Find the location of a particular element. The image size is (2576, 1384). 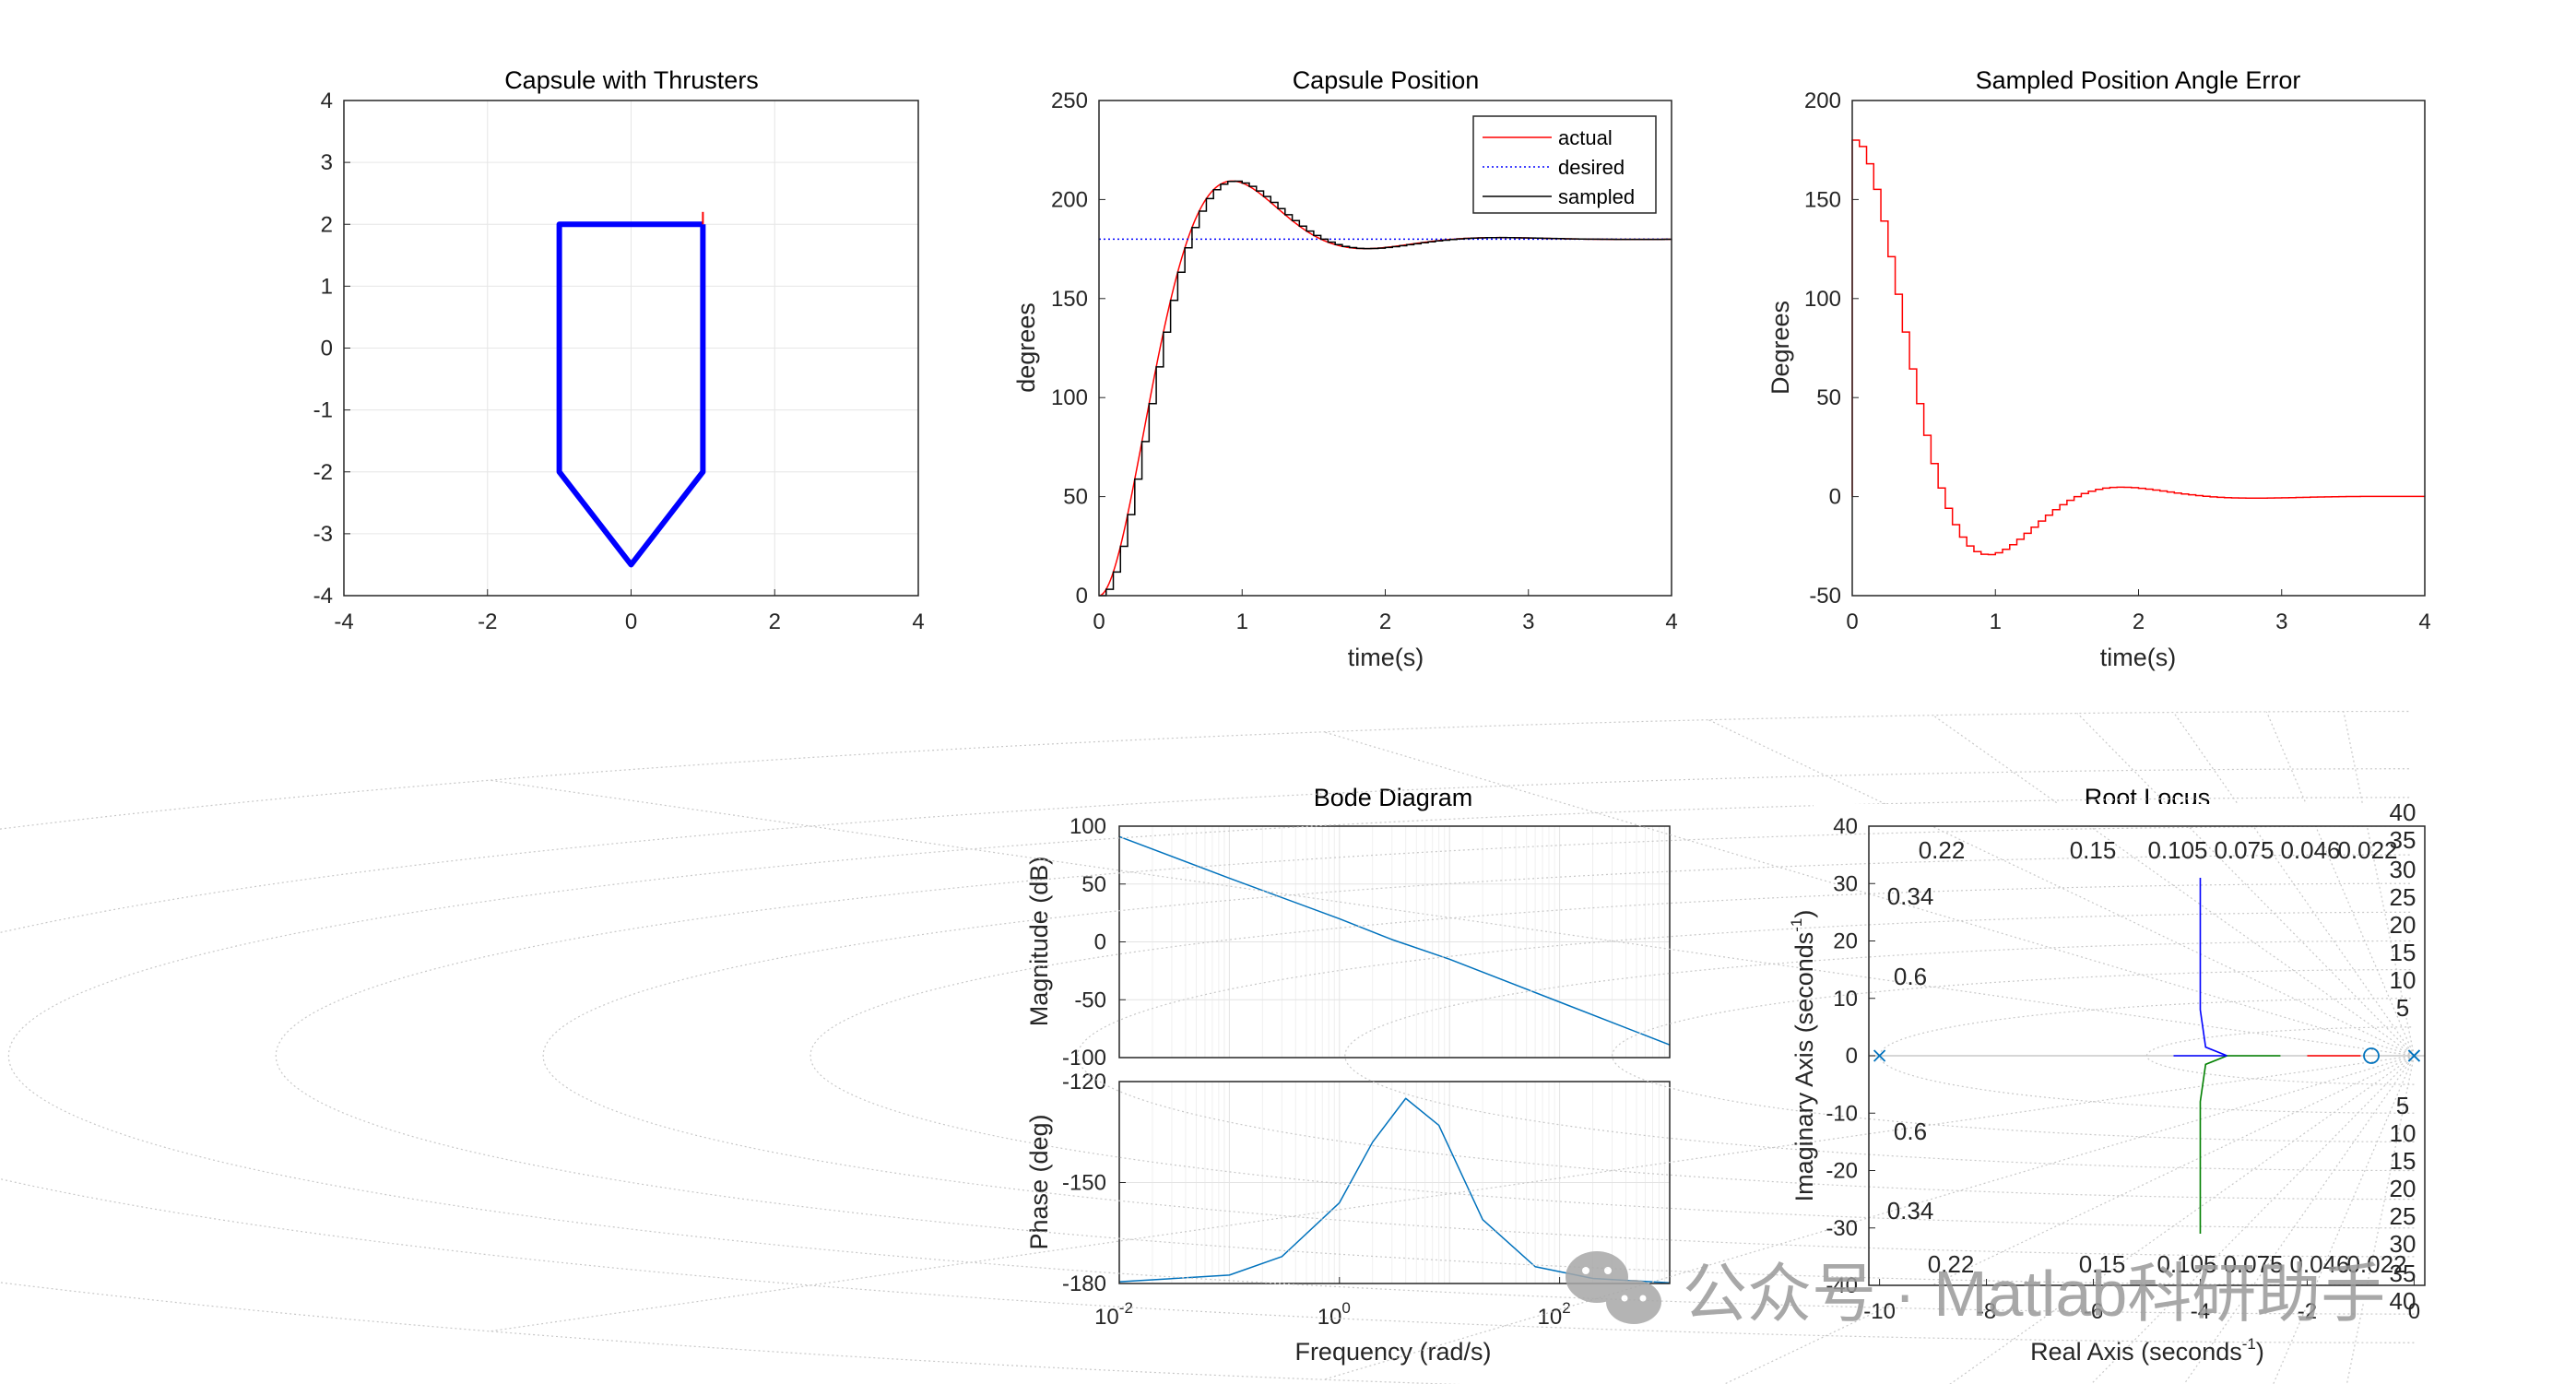

wn-label-bottom: 25 is located at coordinates (2403, 1216).